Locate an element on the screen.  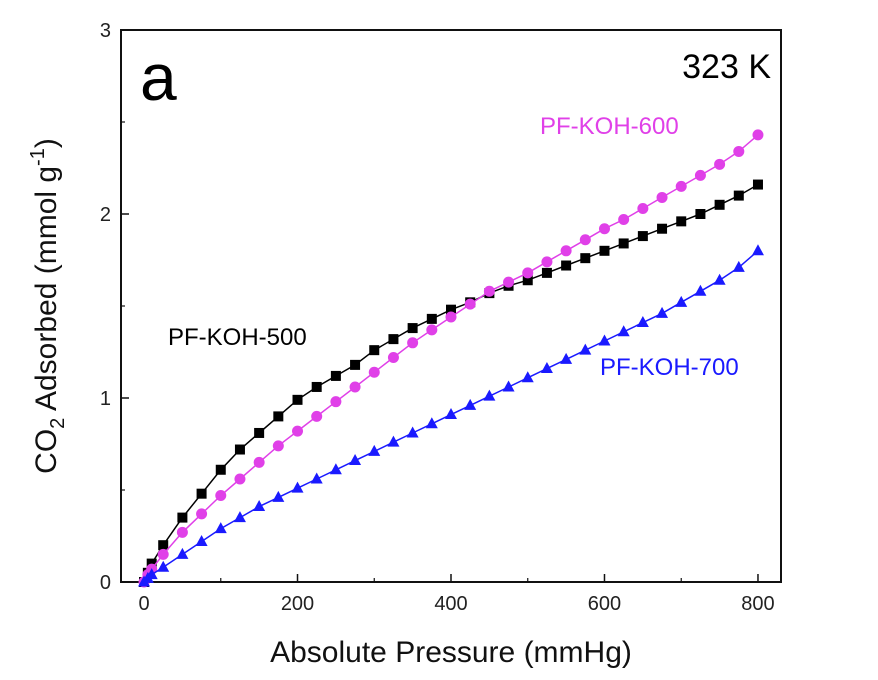
series-label-pf-koh-600: PF-KOH-600 is located at coordinates (609, 126).